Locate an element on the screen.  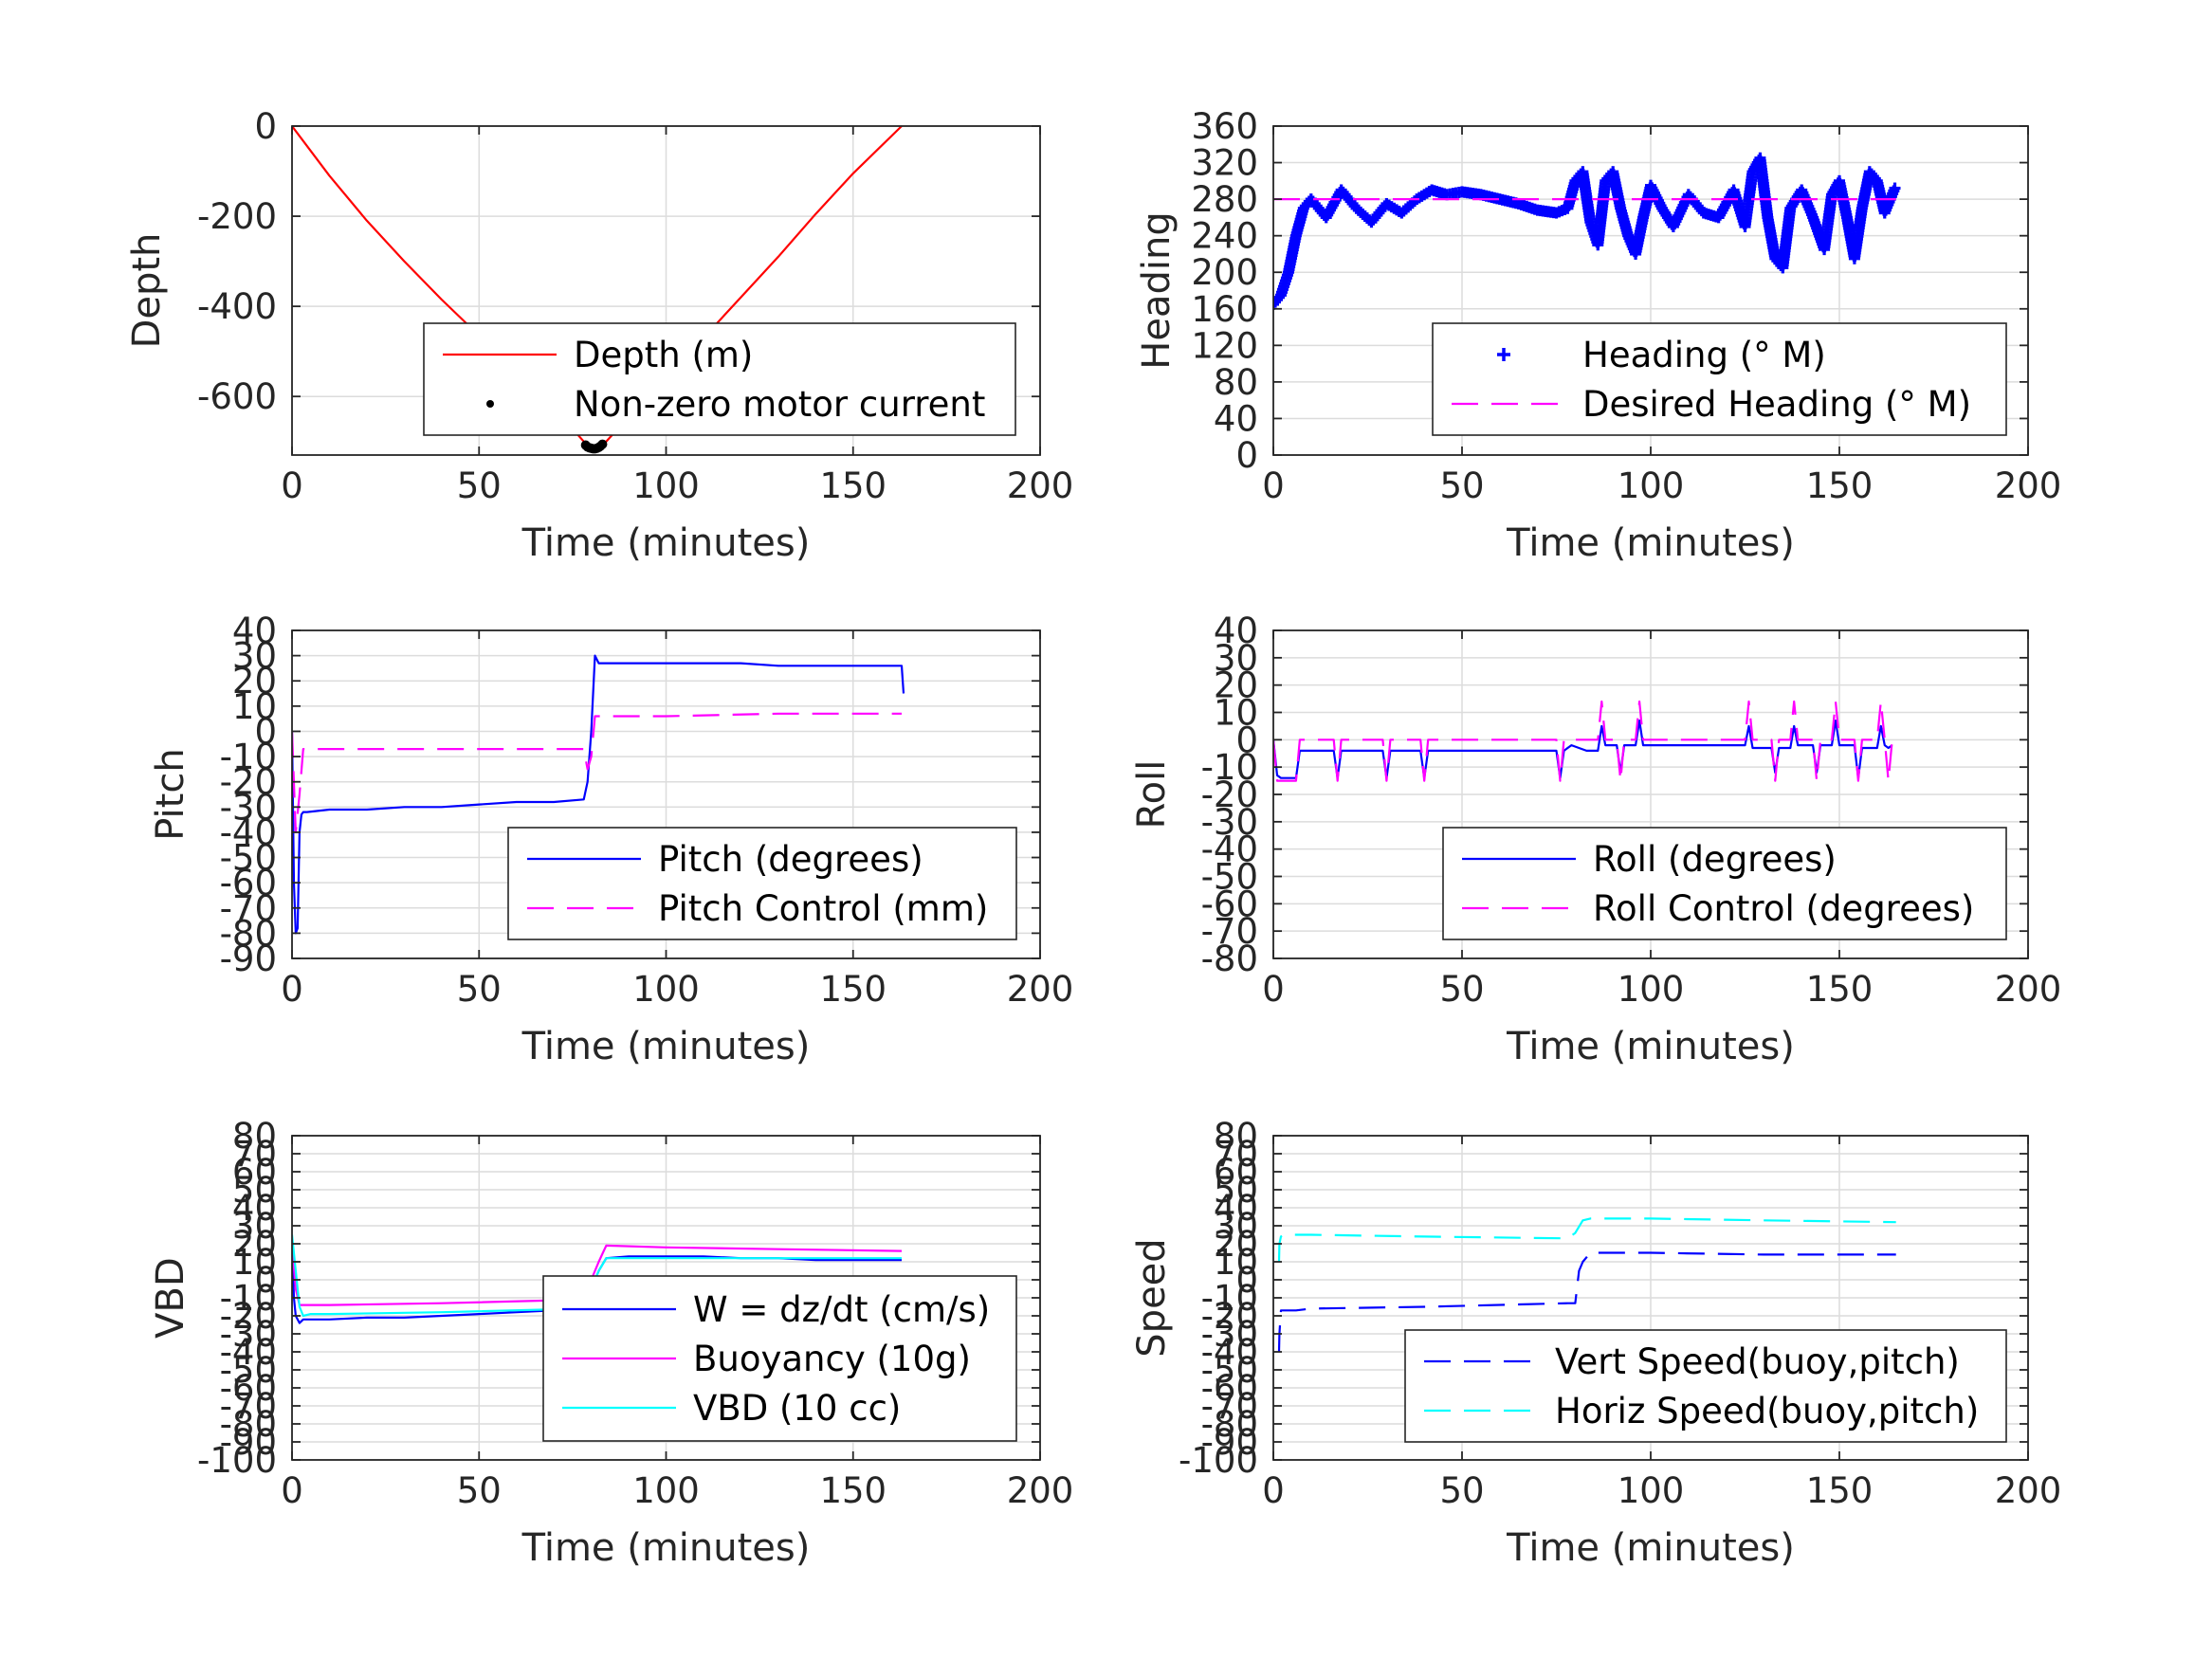
legend-depth: Depth (m) Non-zero motor current is located at coordinates (719, 379).